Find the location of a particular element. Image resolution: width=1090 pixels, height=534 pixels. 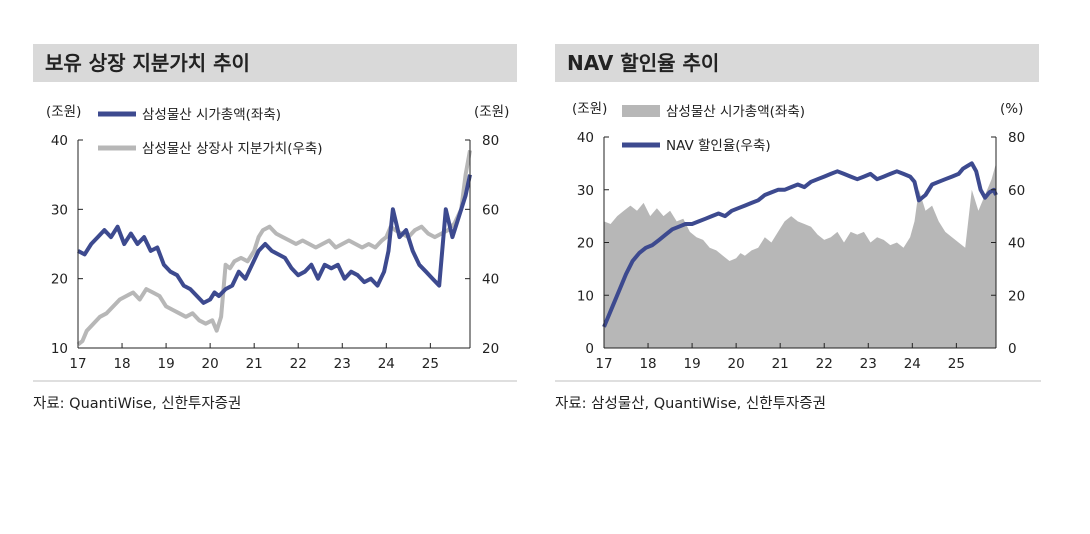

chart-title-right: NAV 할인율 추이 is located at coordinates (797, 63).